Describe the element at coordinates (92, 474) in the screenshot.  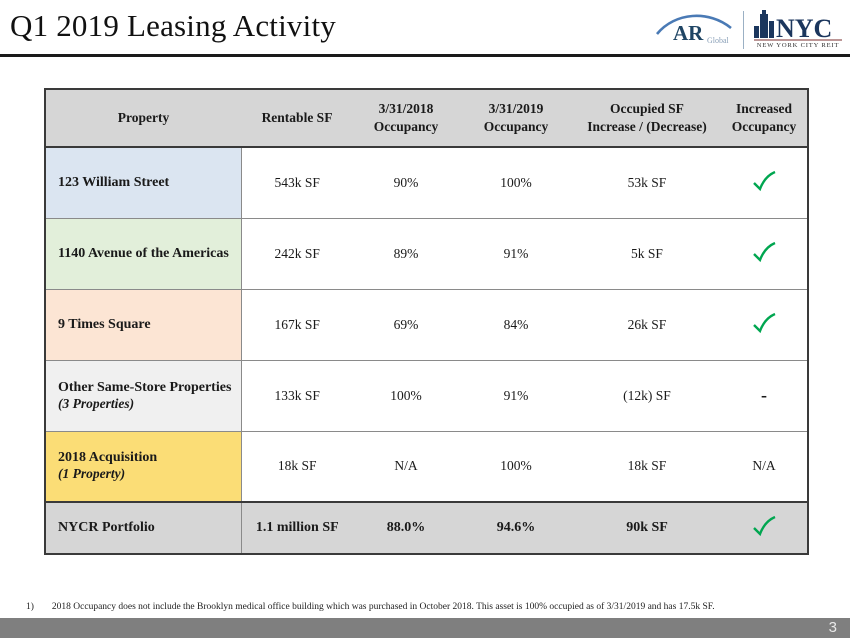
I see `property-note: (1 Property)` at that location.